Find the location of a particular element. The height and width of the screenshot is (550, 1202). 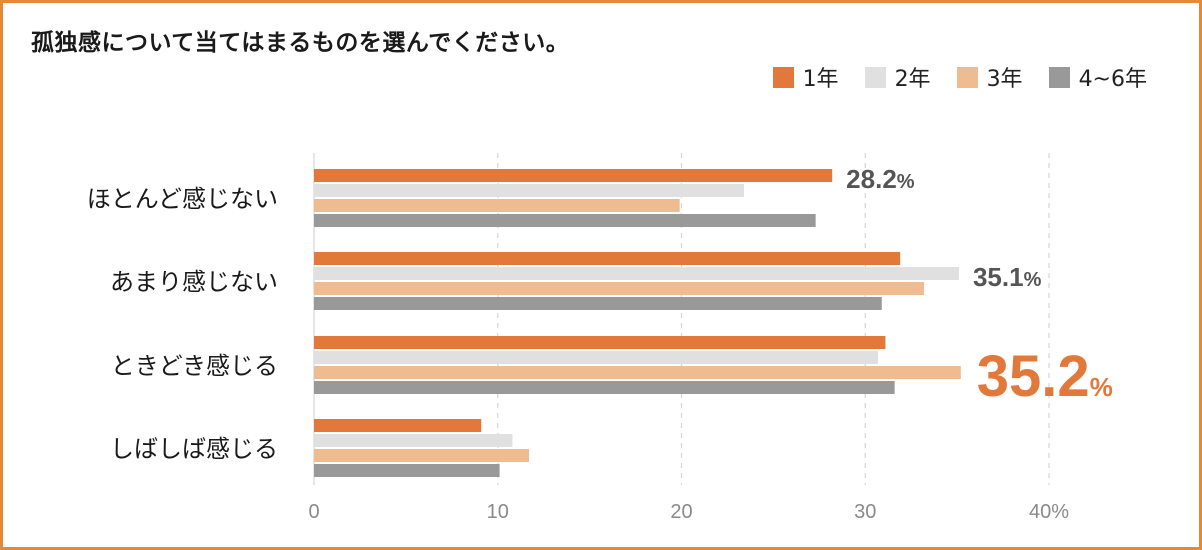

legend-label: 1年 is located at coordinates (820, 79).